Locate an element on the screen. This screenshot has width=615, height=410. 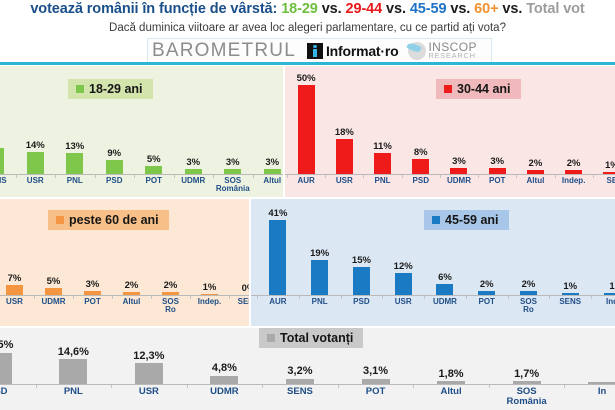
bar-value-label: 12,3% is located at coordinates (149, 355).